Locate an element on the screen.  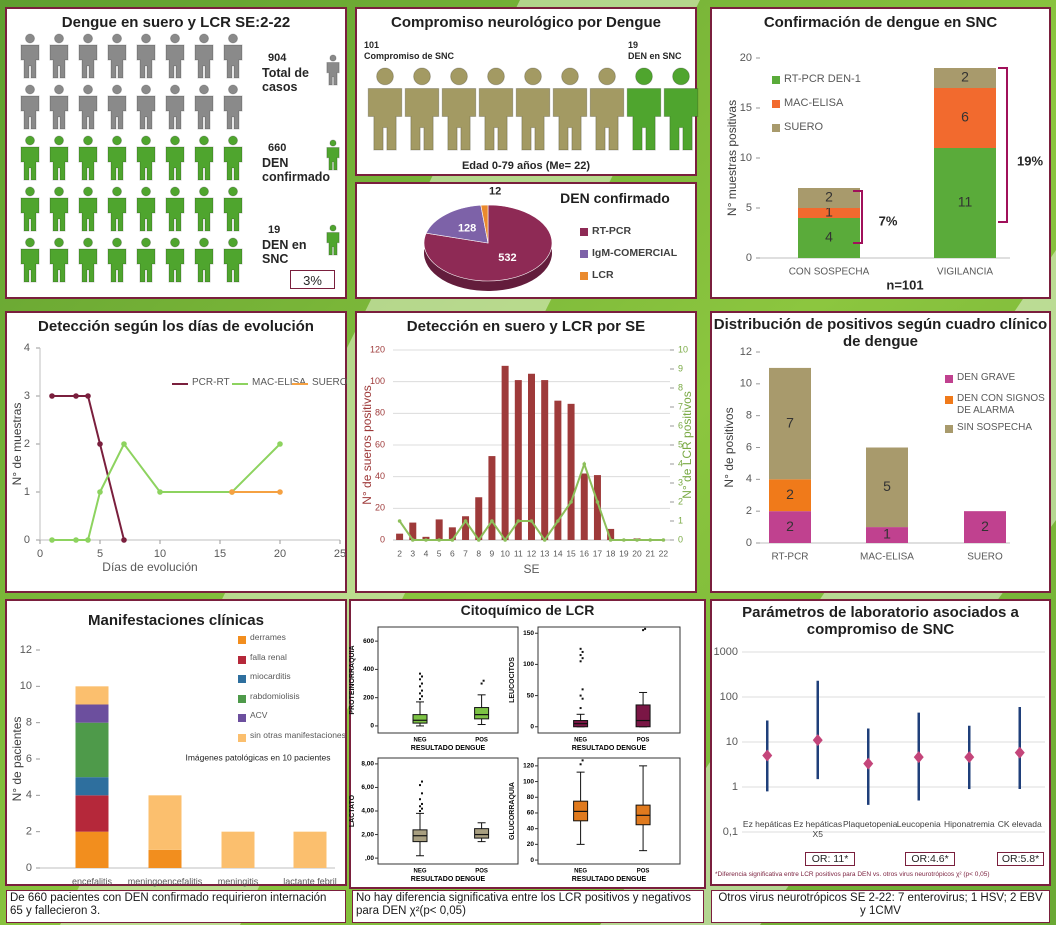
x-tick-label: MAC-ELISA is located at coordinates (887, 557).